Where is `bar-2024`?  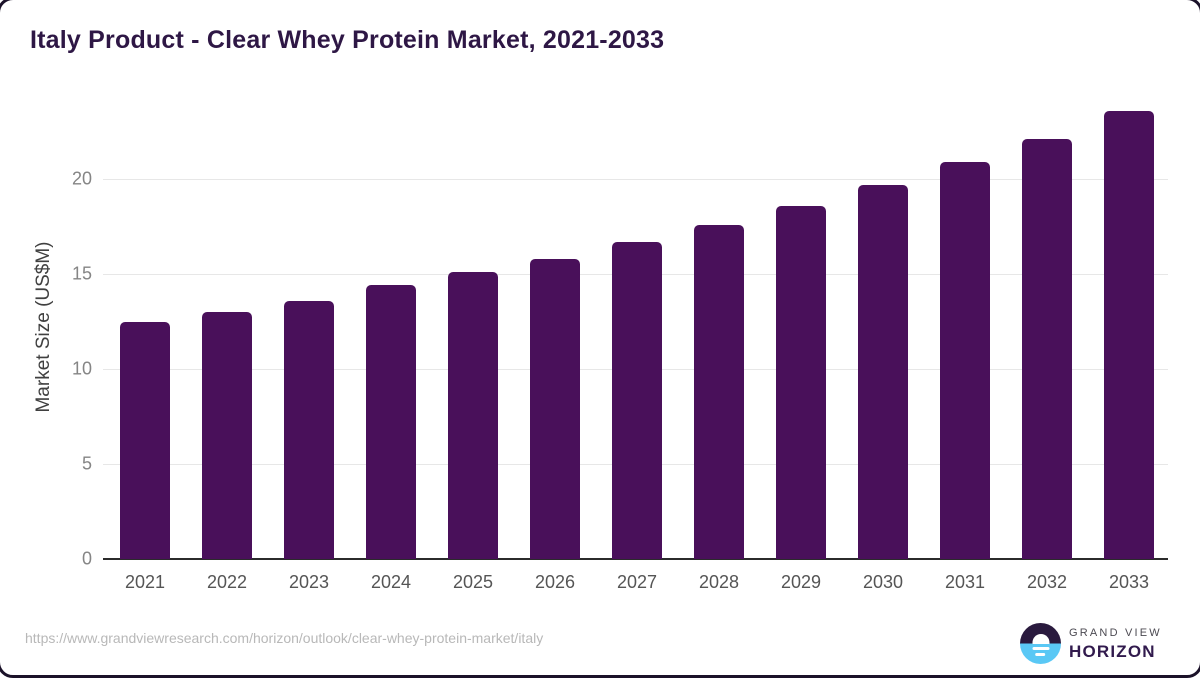
bar-2024 is located at coordinates (391, 422).